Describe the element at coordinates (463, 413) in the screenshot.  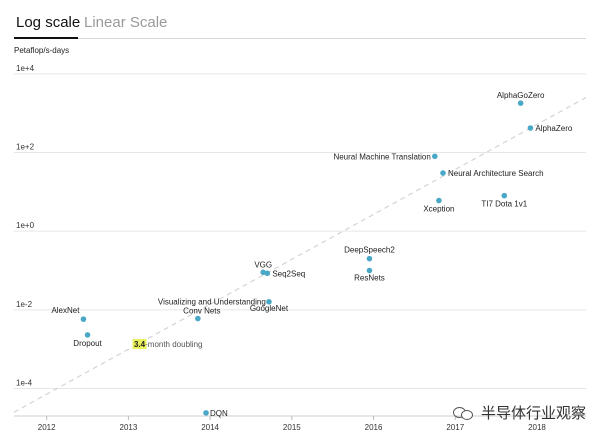
I see `wechat-icon` at that location.